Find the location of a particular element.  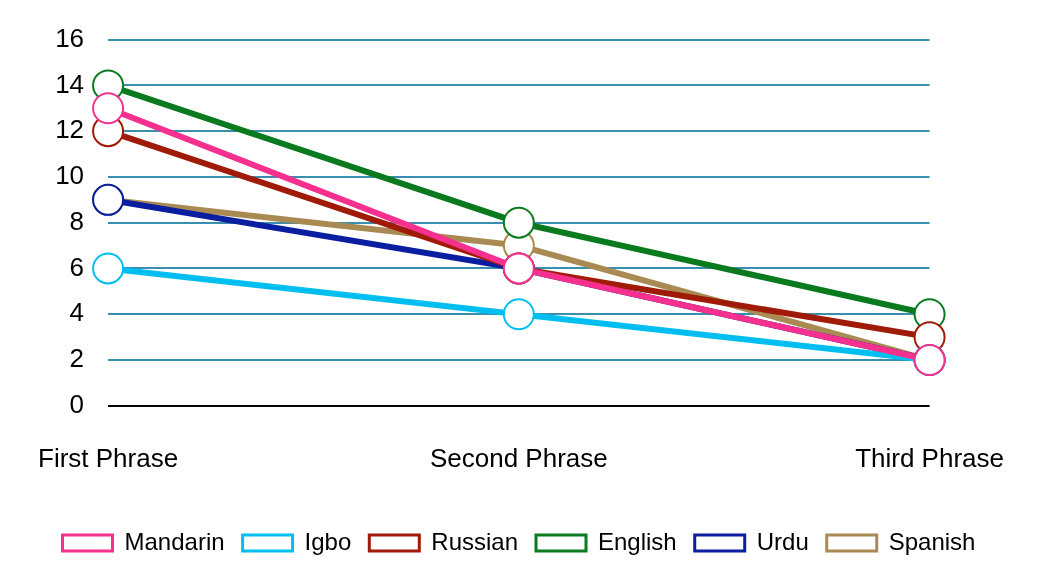

legend-label: Igbo is located at coordinates (328, 541).